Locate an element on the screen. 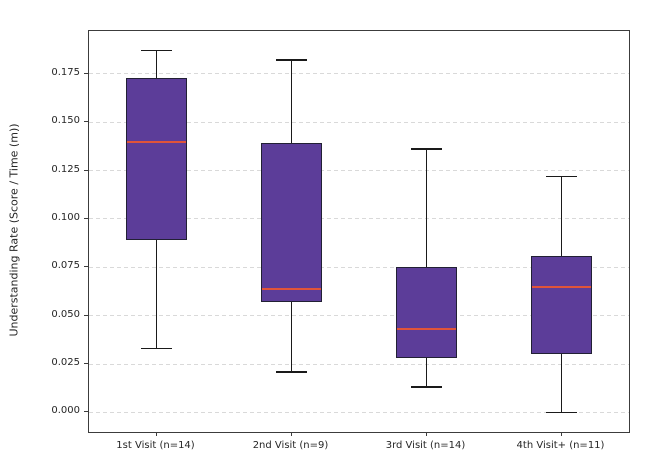 The image size is (656, 475). x-tick-label: 1st Visit (n=14) is located at coordinates (155, 445).